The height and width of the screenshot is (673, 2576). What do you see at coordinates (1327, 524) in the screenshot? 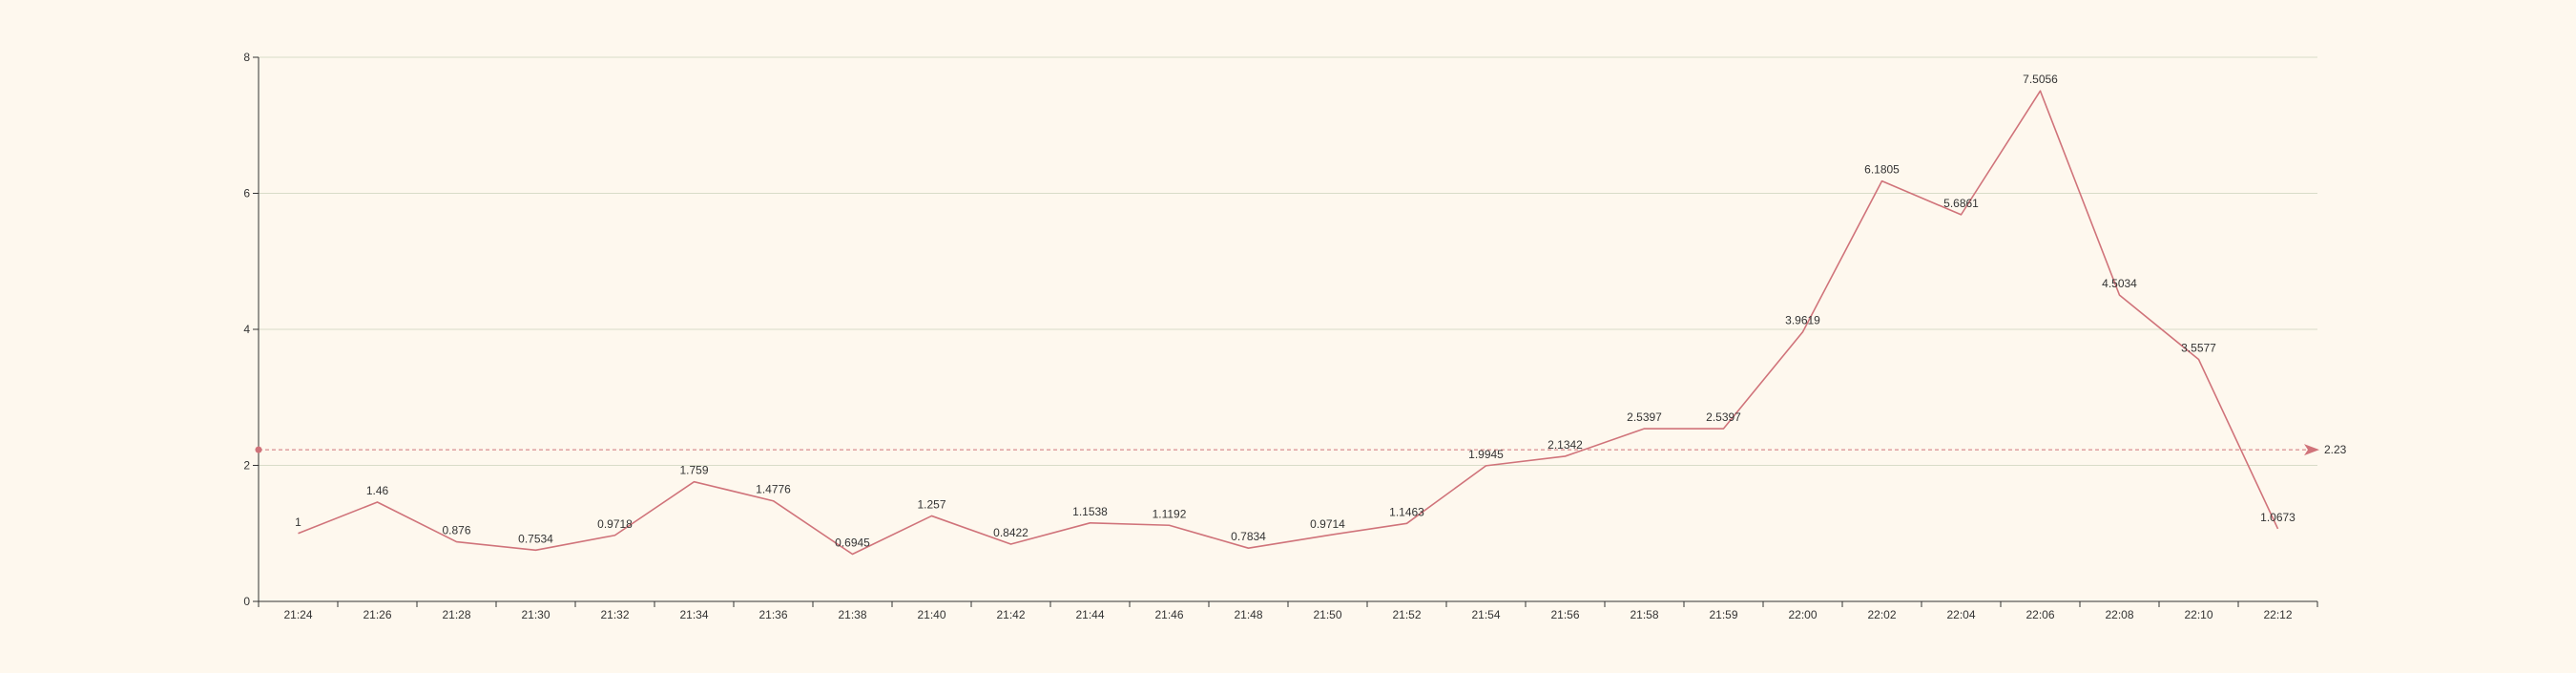
I see `data-label: 0.9714` at bounding box center [1327, 524].